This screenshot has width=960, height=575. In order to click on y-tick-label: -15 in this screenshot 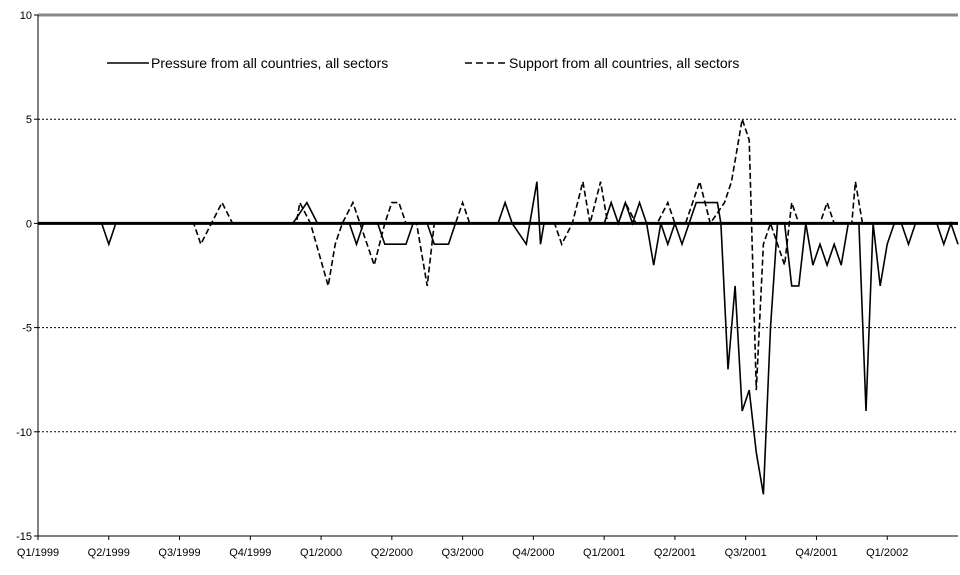, I will do `click(24, 537)`.